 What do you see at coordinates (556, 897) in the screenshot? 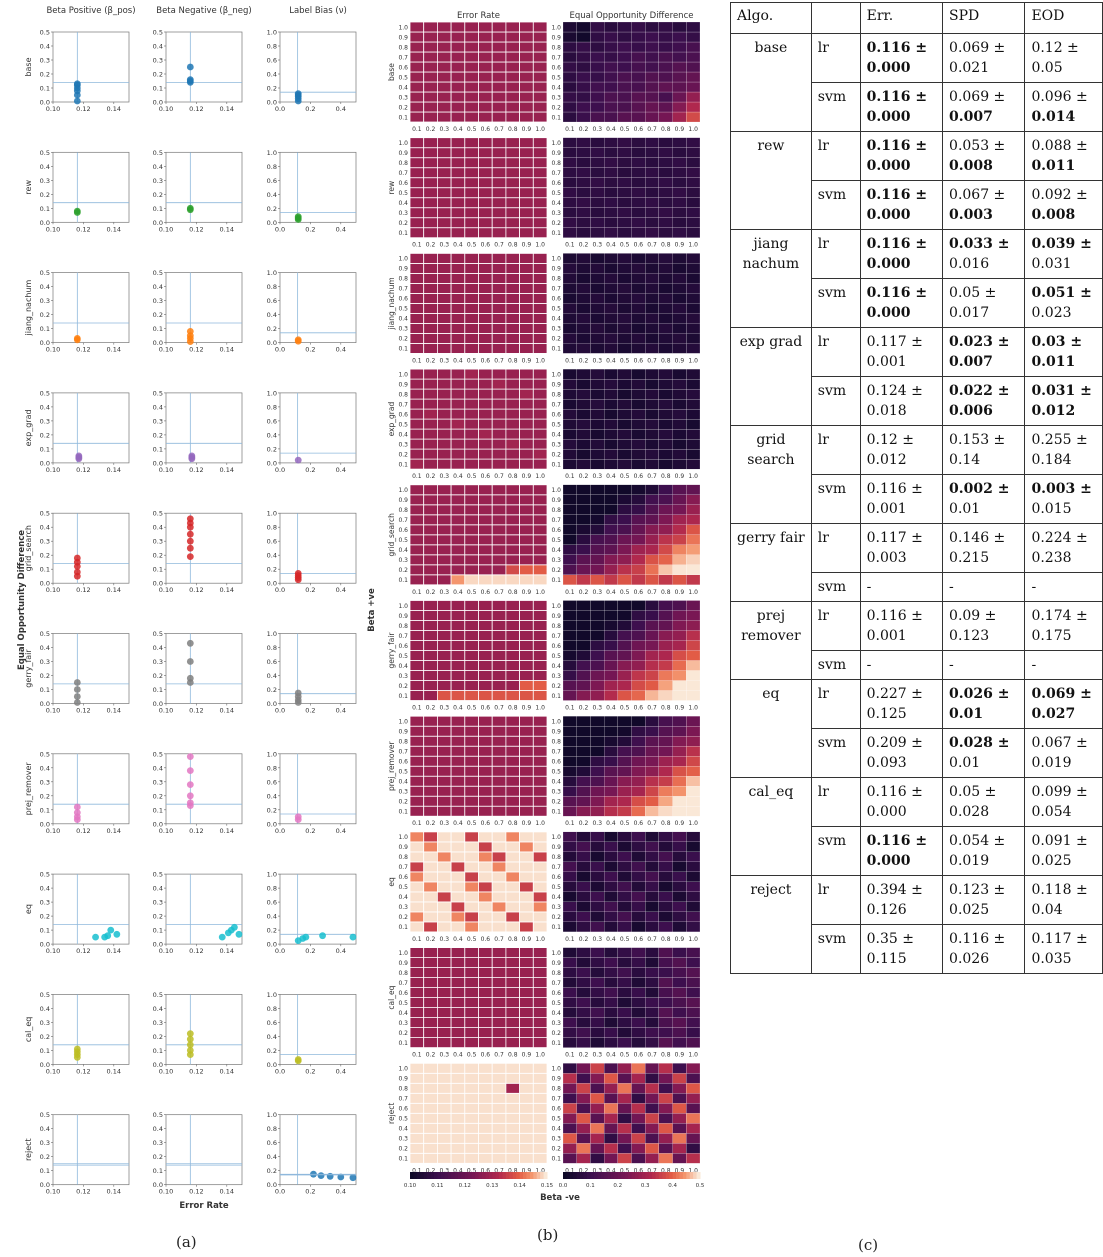
I see `heat-y-tick: 0.4` at bounding box center [556, 897].